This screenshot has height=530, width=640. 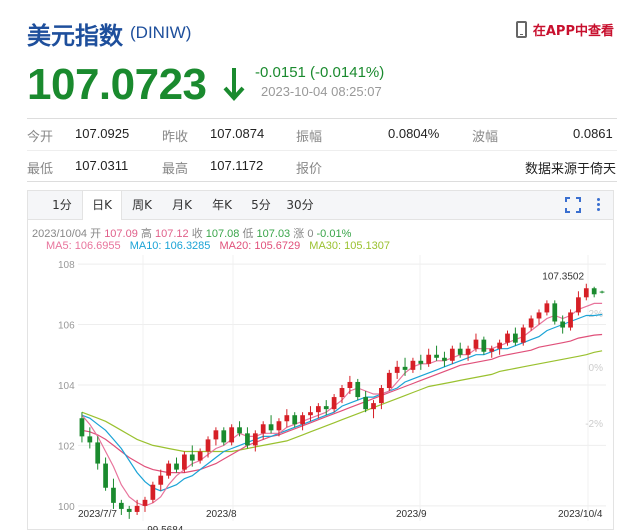 What do you see at coordinates (62, 205) in the screenshot?
I see `tab-1min: 1分` at bounding box center [62, 205].